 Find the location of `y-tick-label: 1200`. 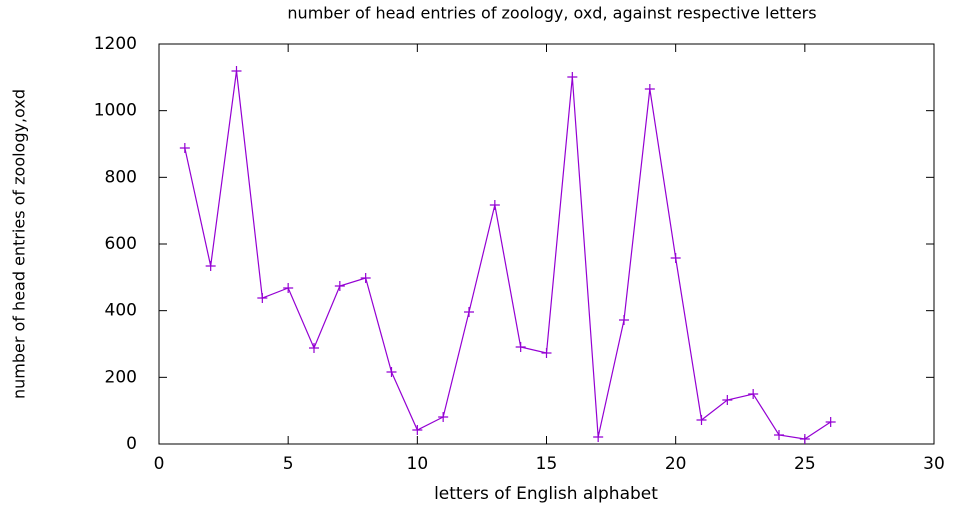

y-tick-label: 1200 is located at coordinates (115, 44).